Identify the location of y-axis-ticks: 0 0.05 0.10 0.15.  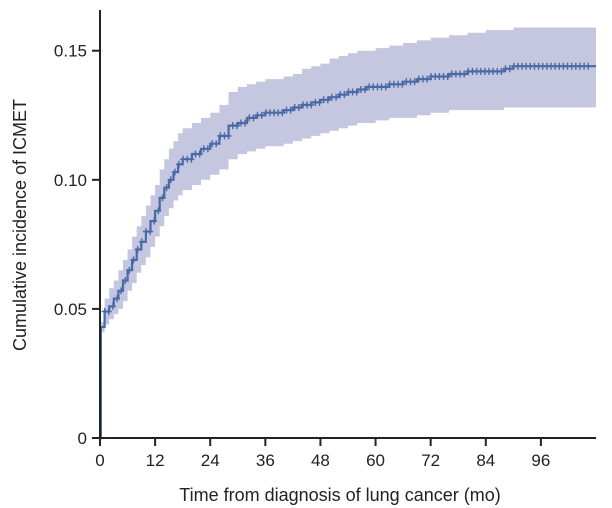
(77, 245).